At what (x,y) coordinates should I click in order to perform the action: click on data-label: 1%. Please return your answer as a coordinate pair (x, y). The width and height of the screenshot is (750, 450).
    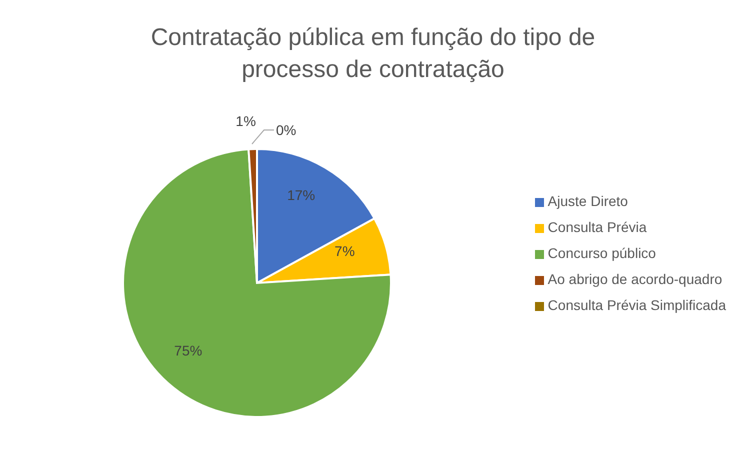
    Looking at the image, I should click on (246, 121).